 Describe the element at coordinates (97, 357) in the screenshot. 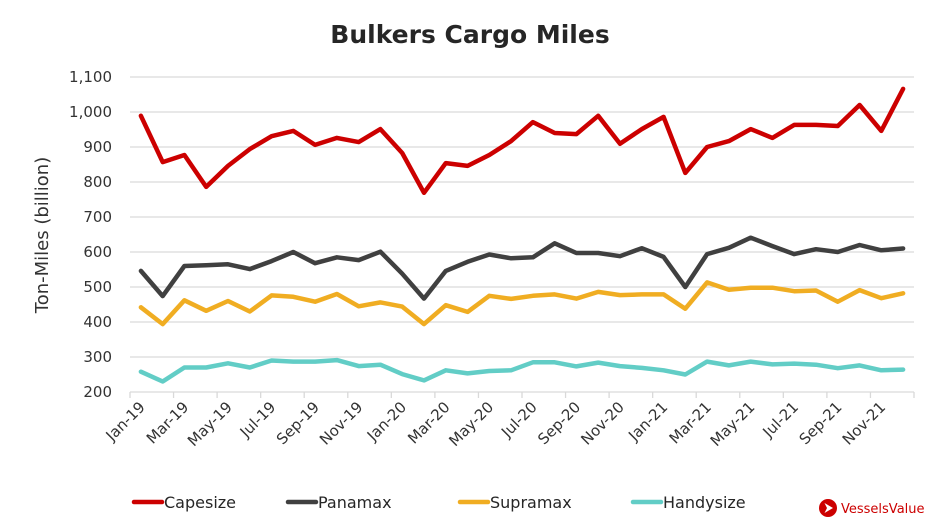

I see `y-tick-label: 300` at that location.